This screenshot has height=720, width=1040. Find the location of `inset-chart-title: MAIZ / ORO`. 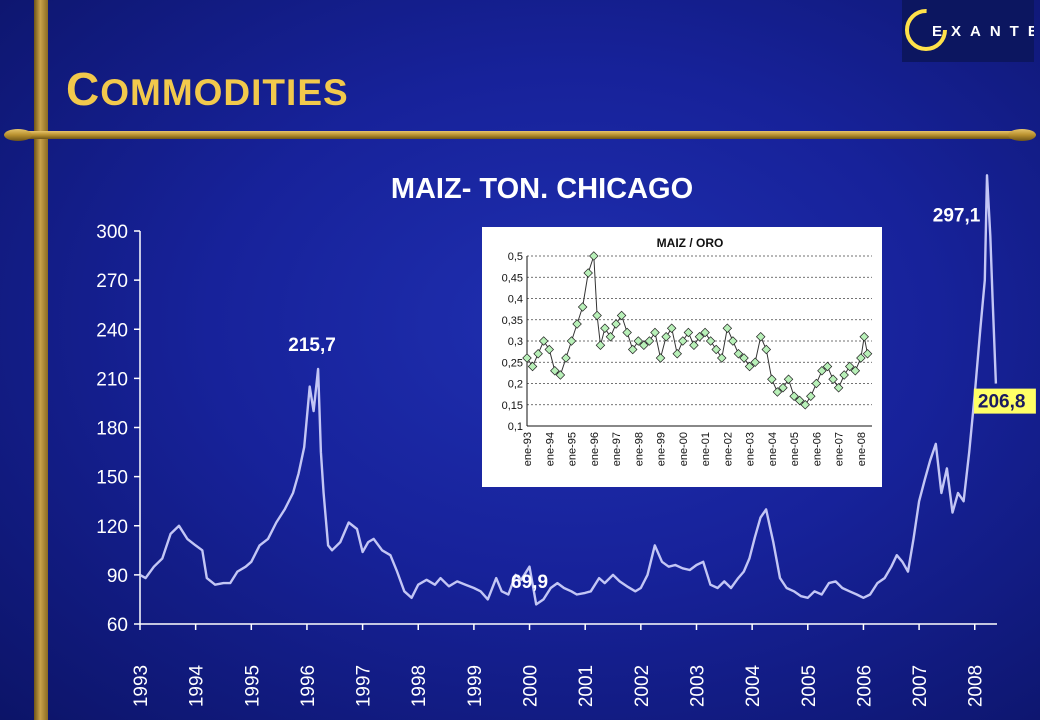

inset-chart-title: MAIZ / ORO is located at coordinates (690, 243).